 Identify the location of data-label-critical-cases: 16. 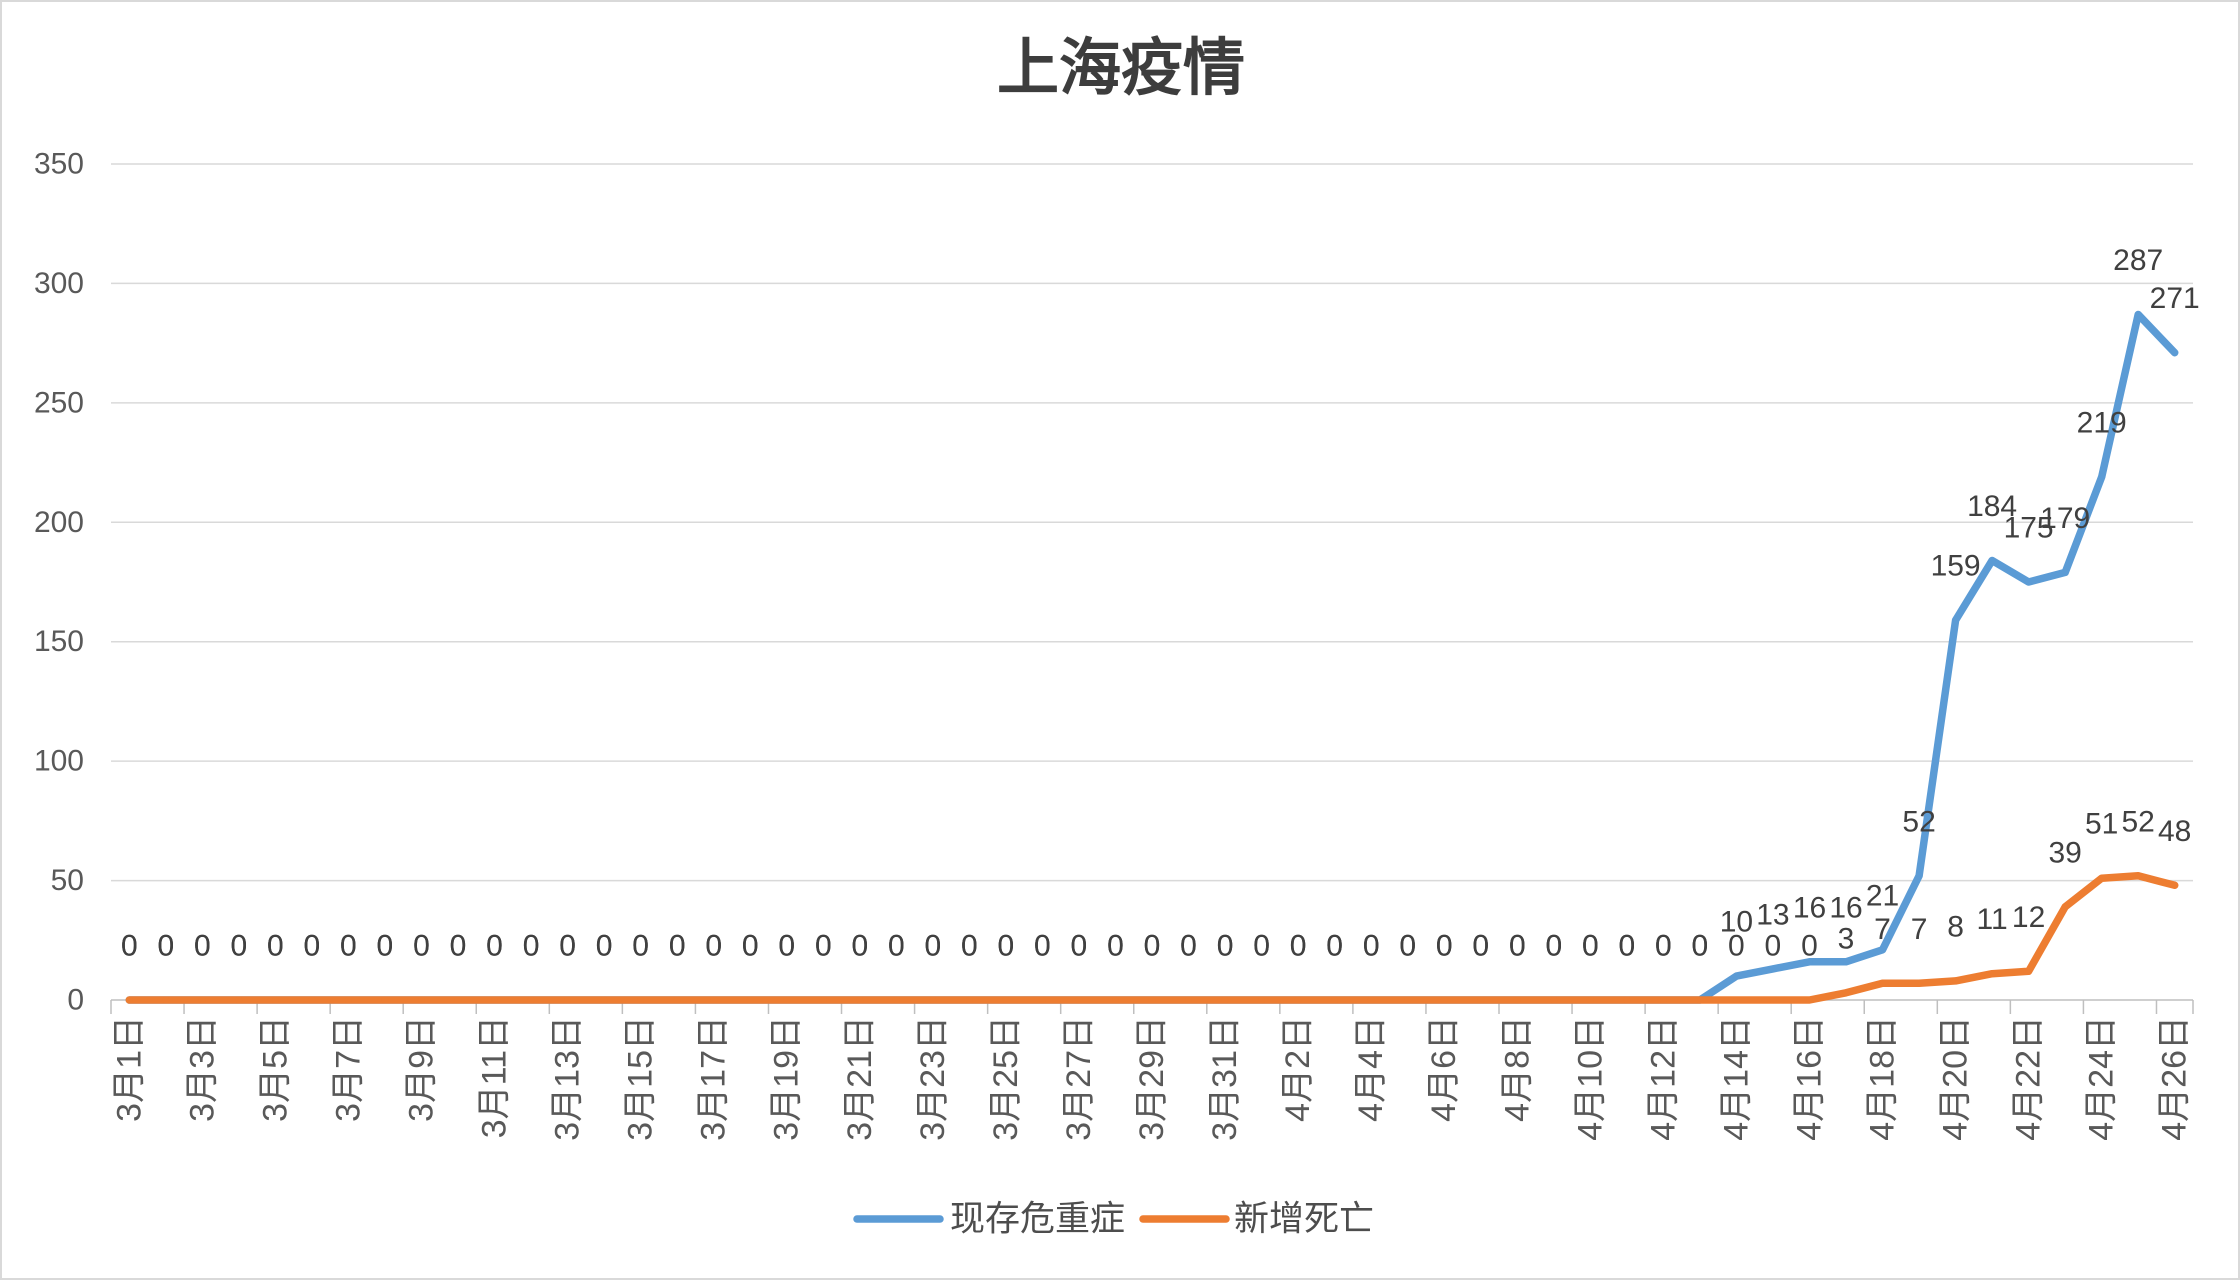
(1845, 907).